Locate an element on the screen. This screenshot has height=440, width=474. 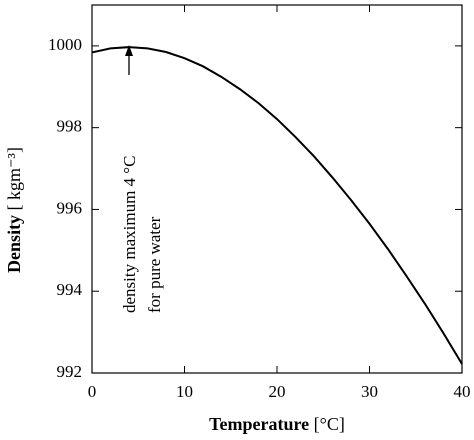
y-tick-label: 1000 is located at coordinates (65, 44).